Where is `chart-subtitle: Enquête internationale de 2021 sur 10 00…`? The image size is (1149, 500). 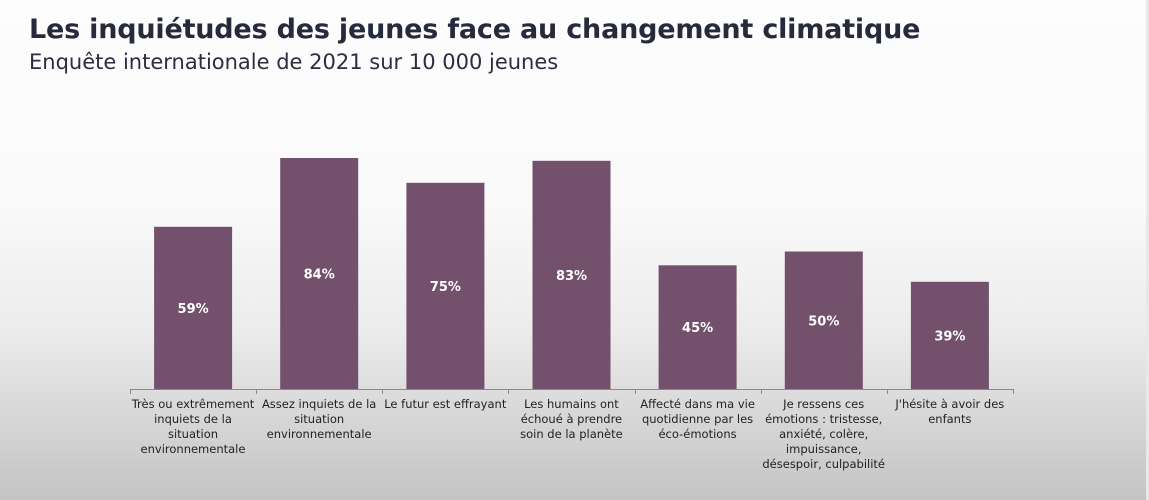 chart-subtitle: Enquête internationale de 2021 sur 10 00… is located at coordinates (294, 62).